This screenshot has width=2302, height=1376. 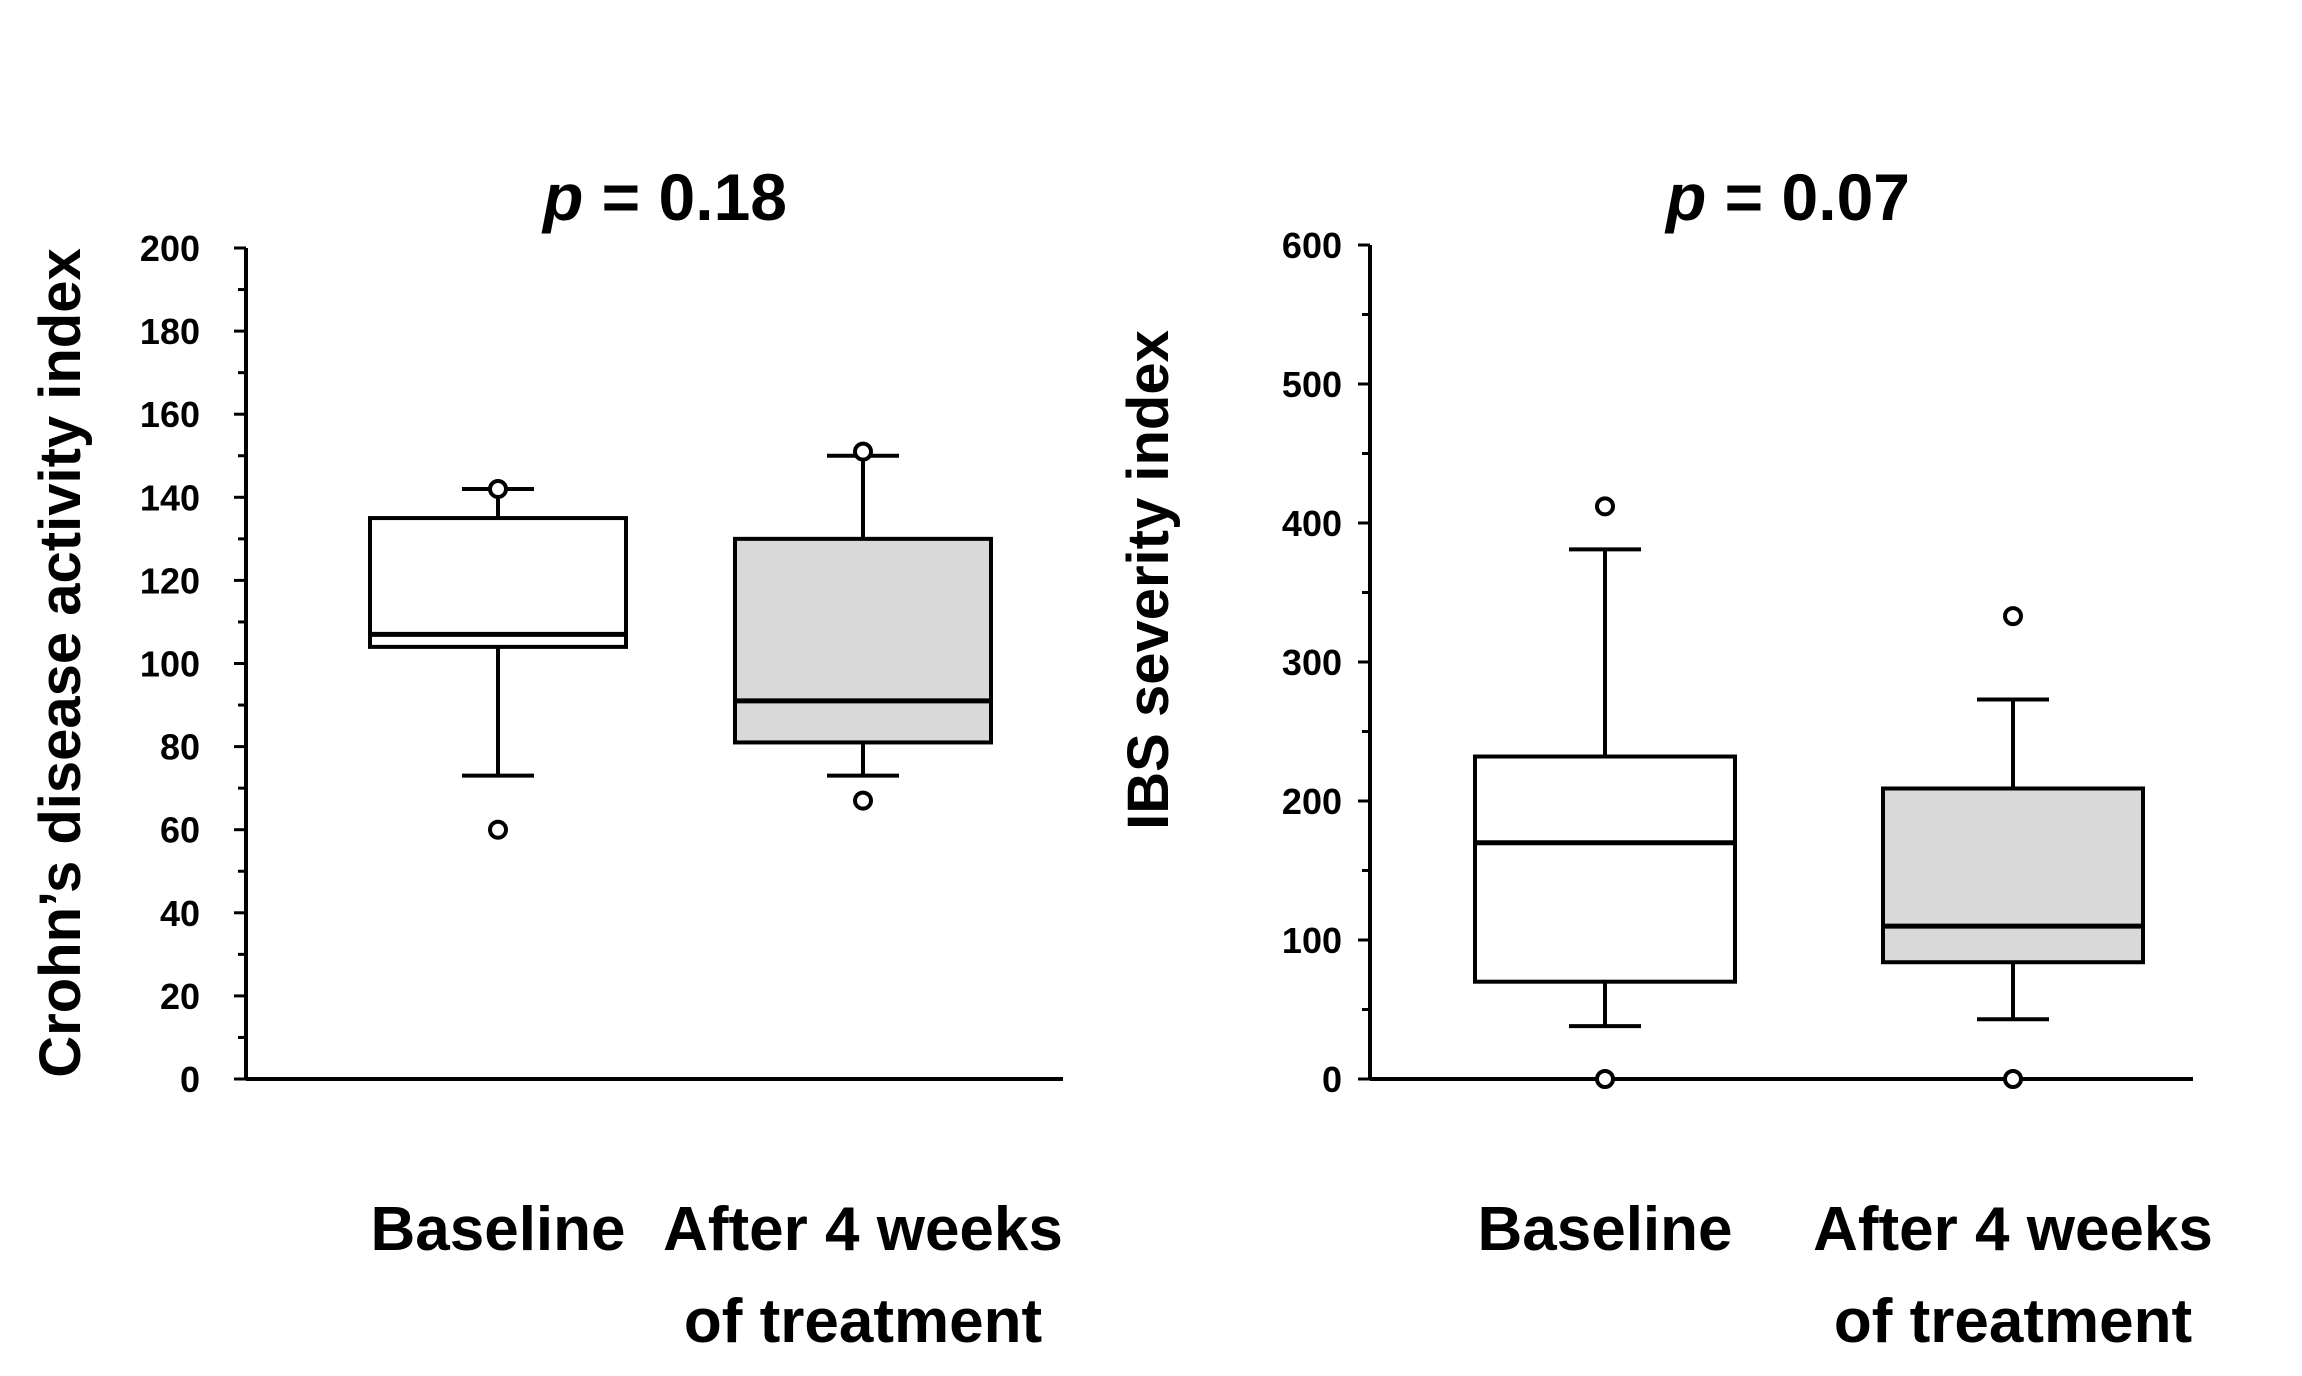 I want to click on y-tick-label: 120, so click(x=170, y=580).